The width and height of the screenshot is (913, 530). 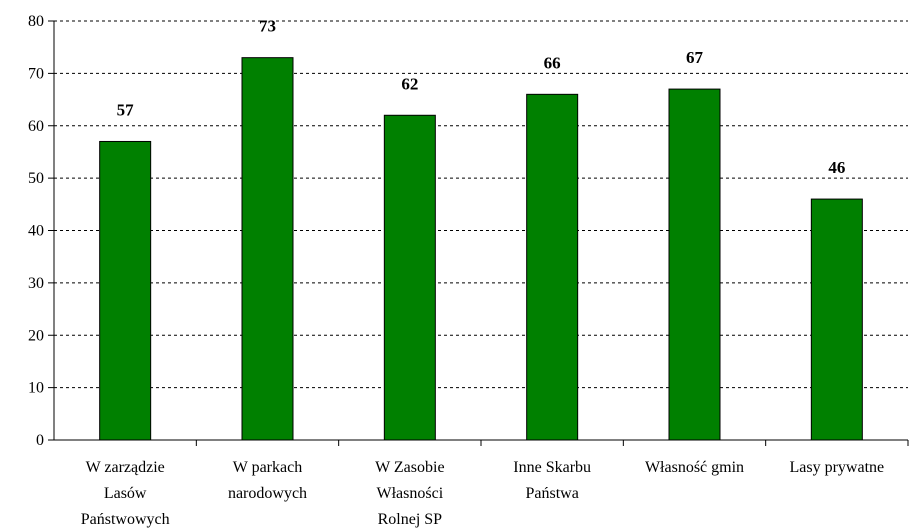 What do you see at coordinates (125, 493) in the screenshot?
I see `category-label: Lasów` at bounding box center [125, 493].